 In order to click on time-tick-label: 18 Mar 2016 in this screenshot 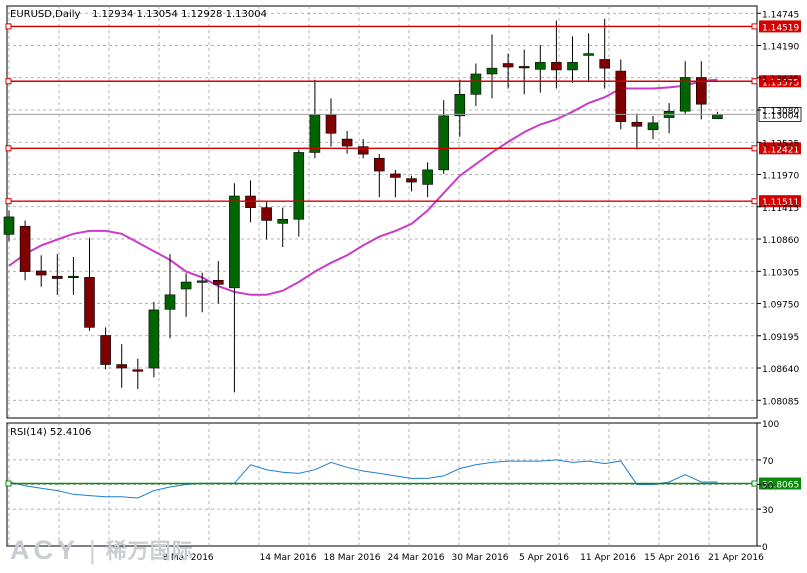, I will do `click(351, 558)`.